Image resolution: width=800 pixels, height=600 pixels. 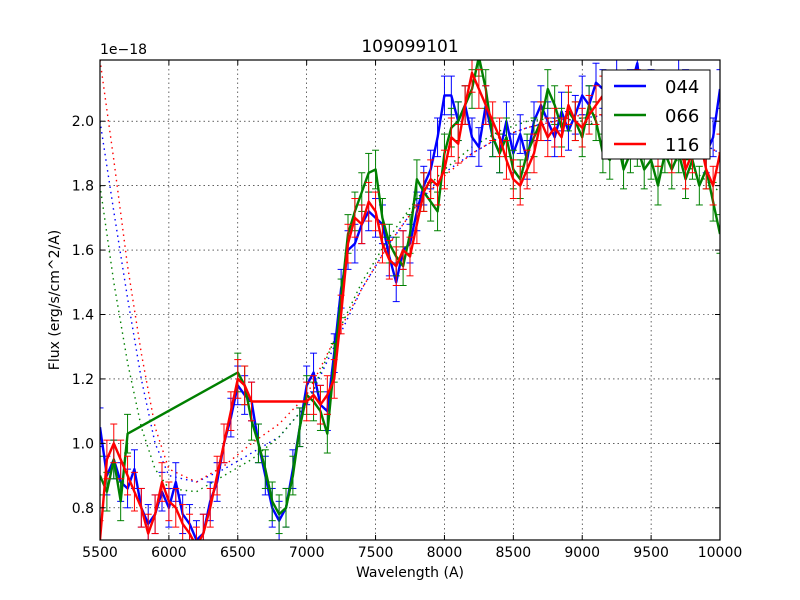 I want to click on legend: 044 066 116, so click(x=656, y=114).